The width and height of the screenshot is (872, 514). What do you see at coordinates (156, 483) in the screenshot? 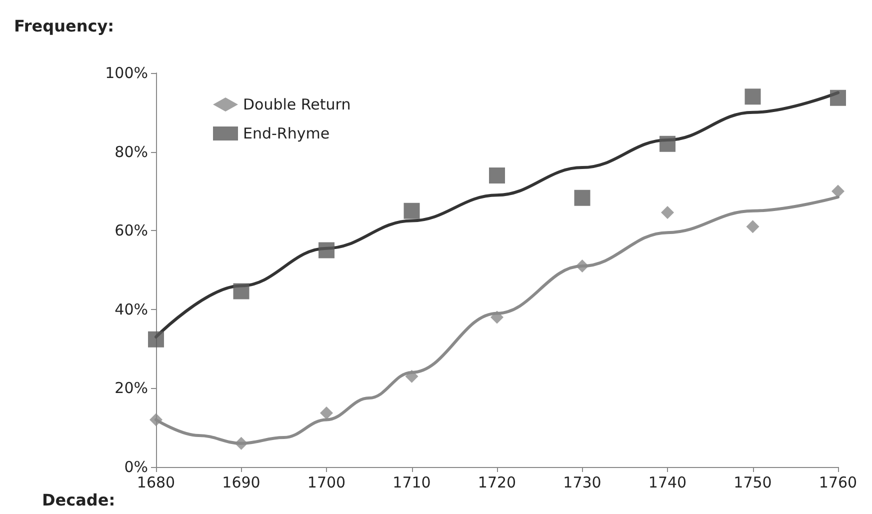
I see `x-tick-label: 1680` at bounding box center [156, 483].